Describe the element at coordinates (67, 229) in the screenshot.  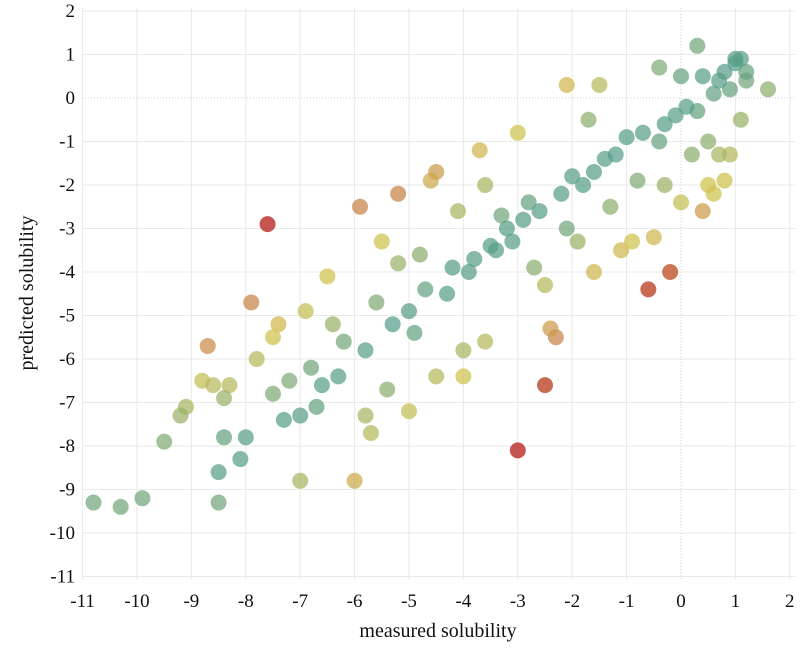
I see `y-tick-label: -3` at that location.